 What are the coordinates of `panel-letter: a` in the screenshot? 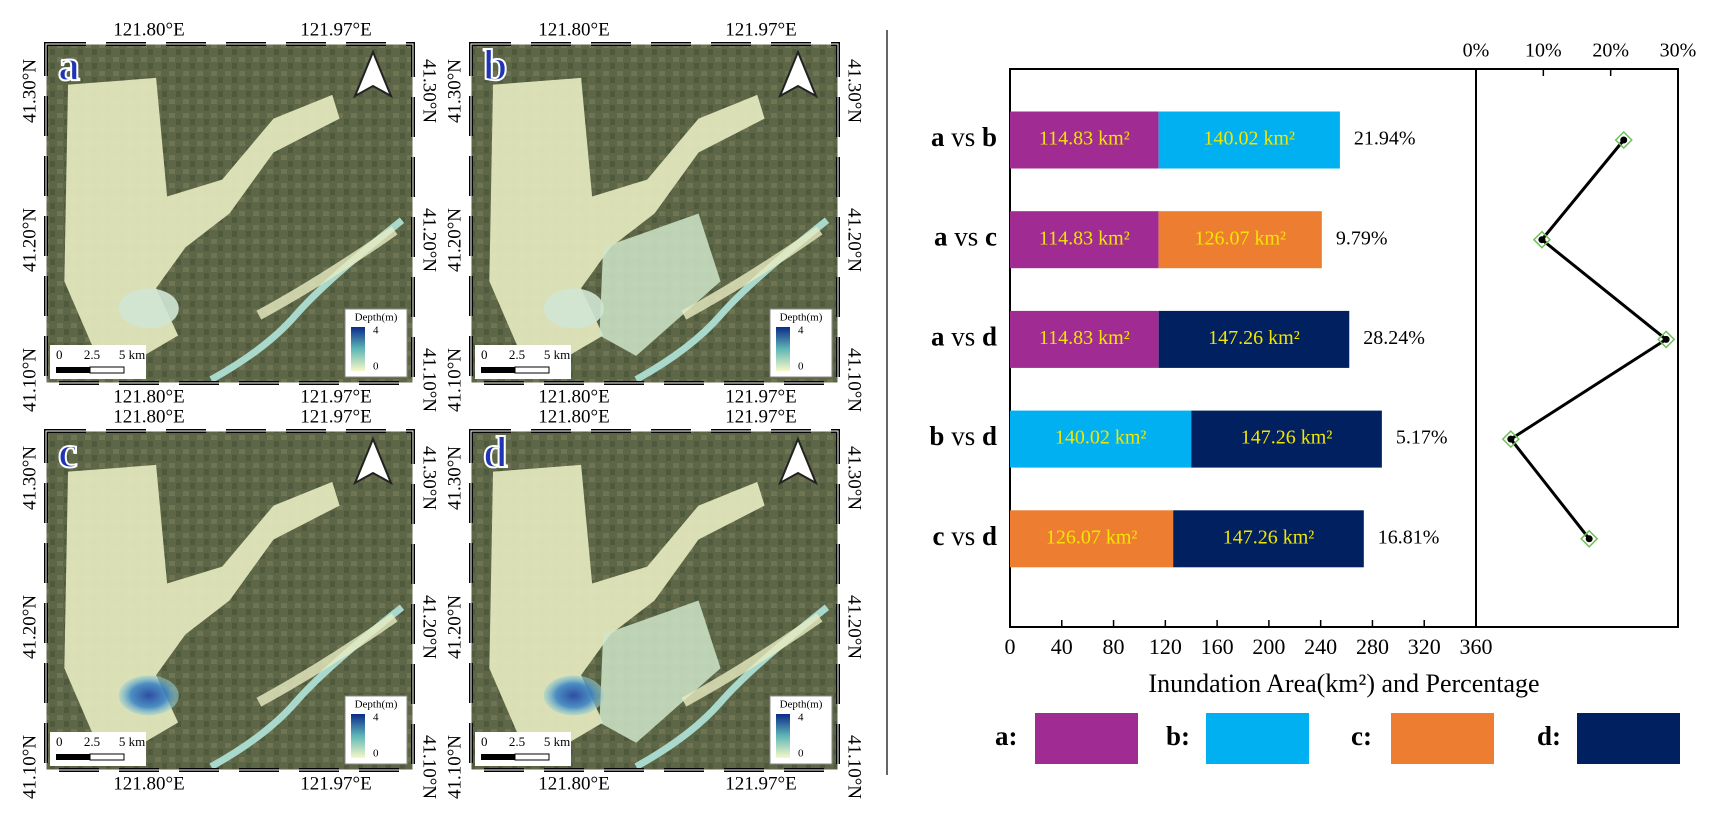 It's located at (69, 65).